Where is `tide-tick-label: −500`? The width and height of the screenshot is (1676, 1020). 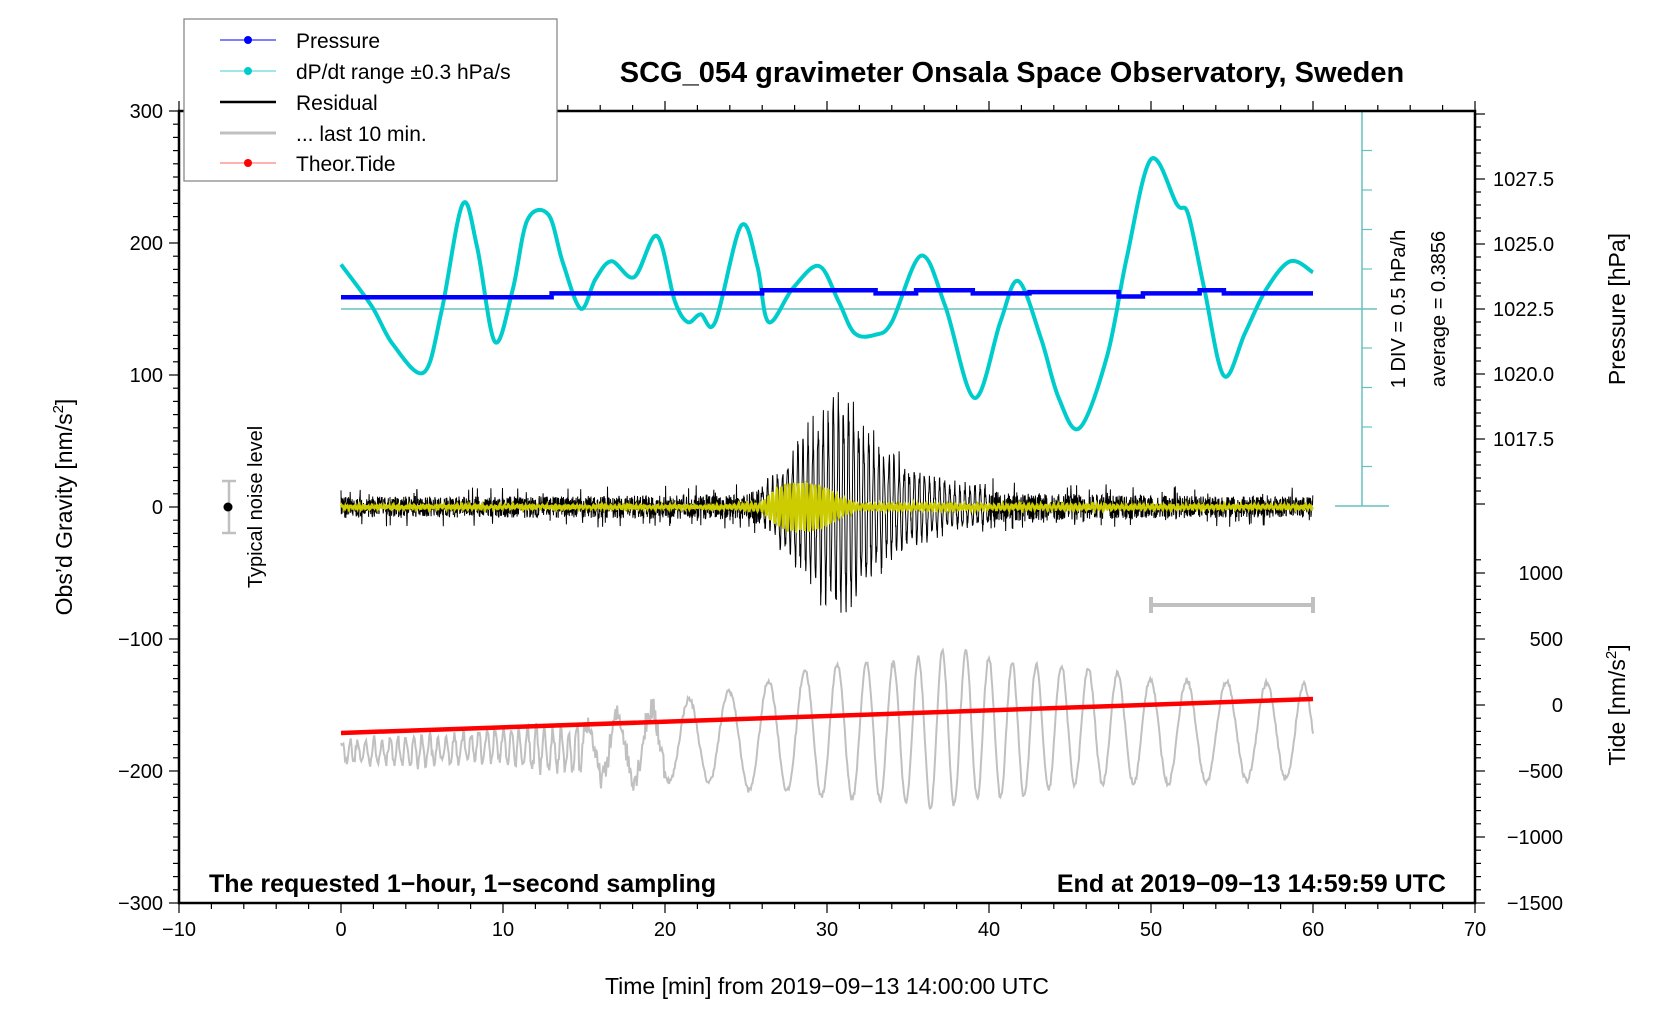
tide-tick-label: −500 is located at coordinates (1540, 772).